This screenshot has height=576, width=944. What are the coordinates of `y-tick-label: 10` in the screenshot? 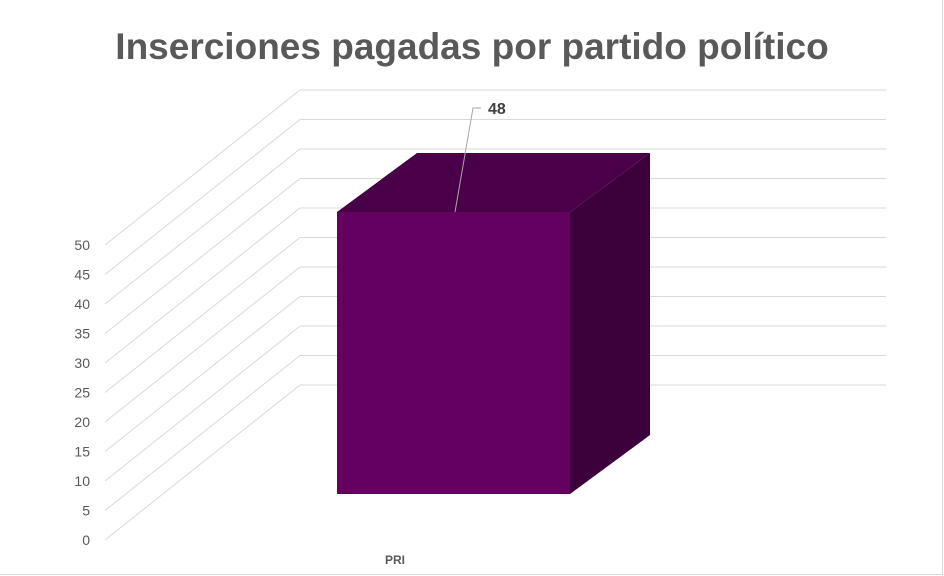 It's located at (82, 481).